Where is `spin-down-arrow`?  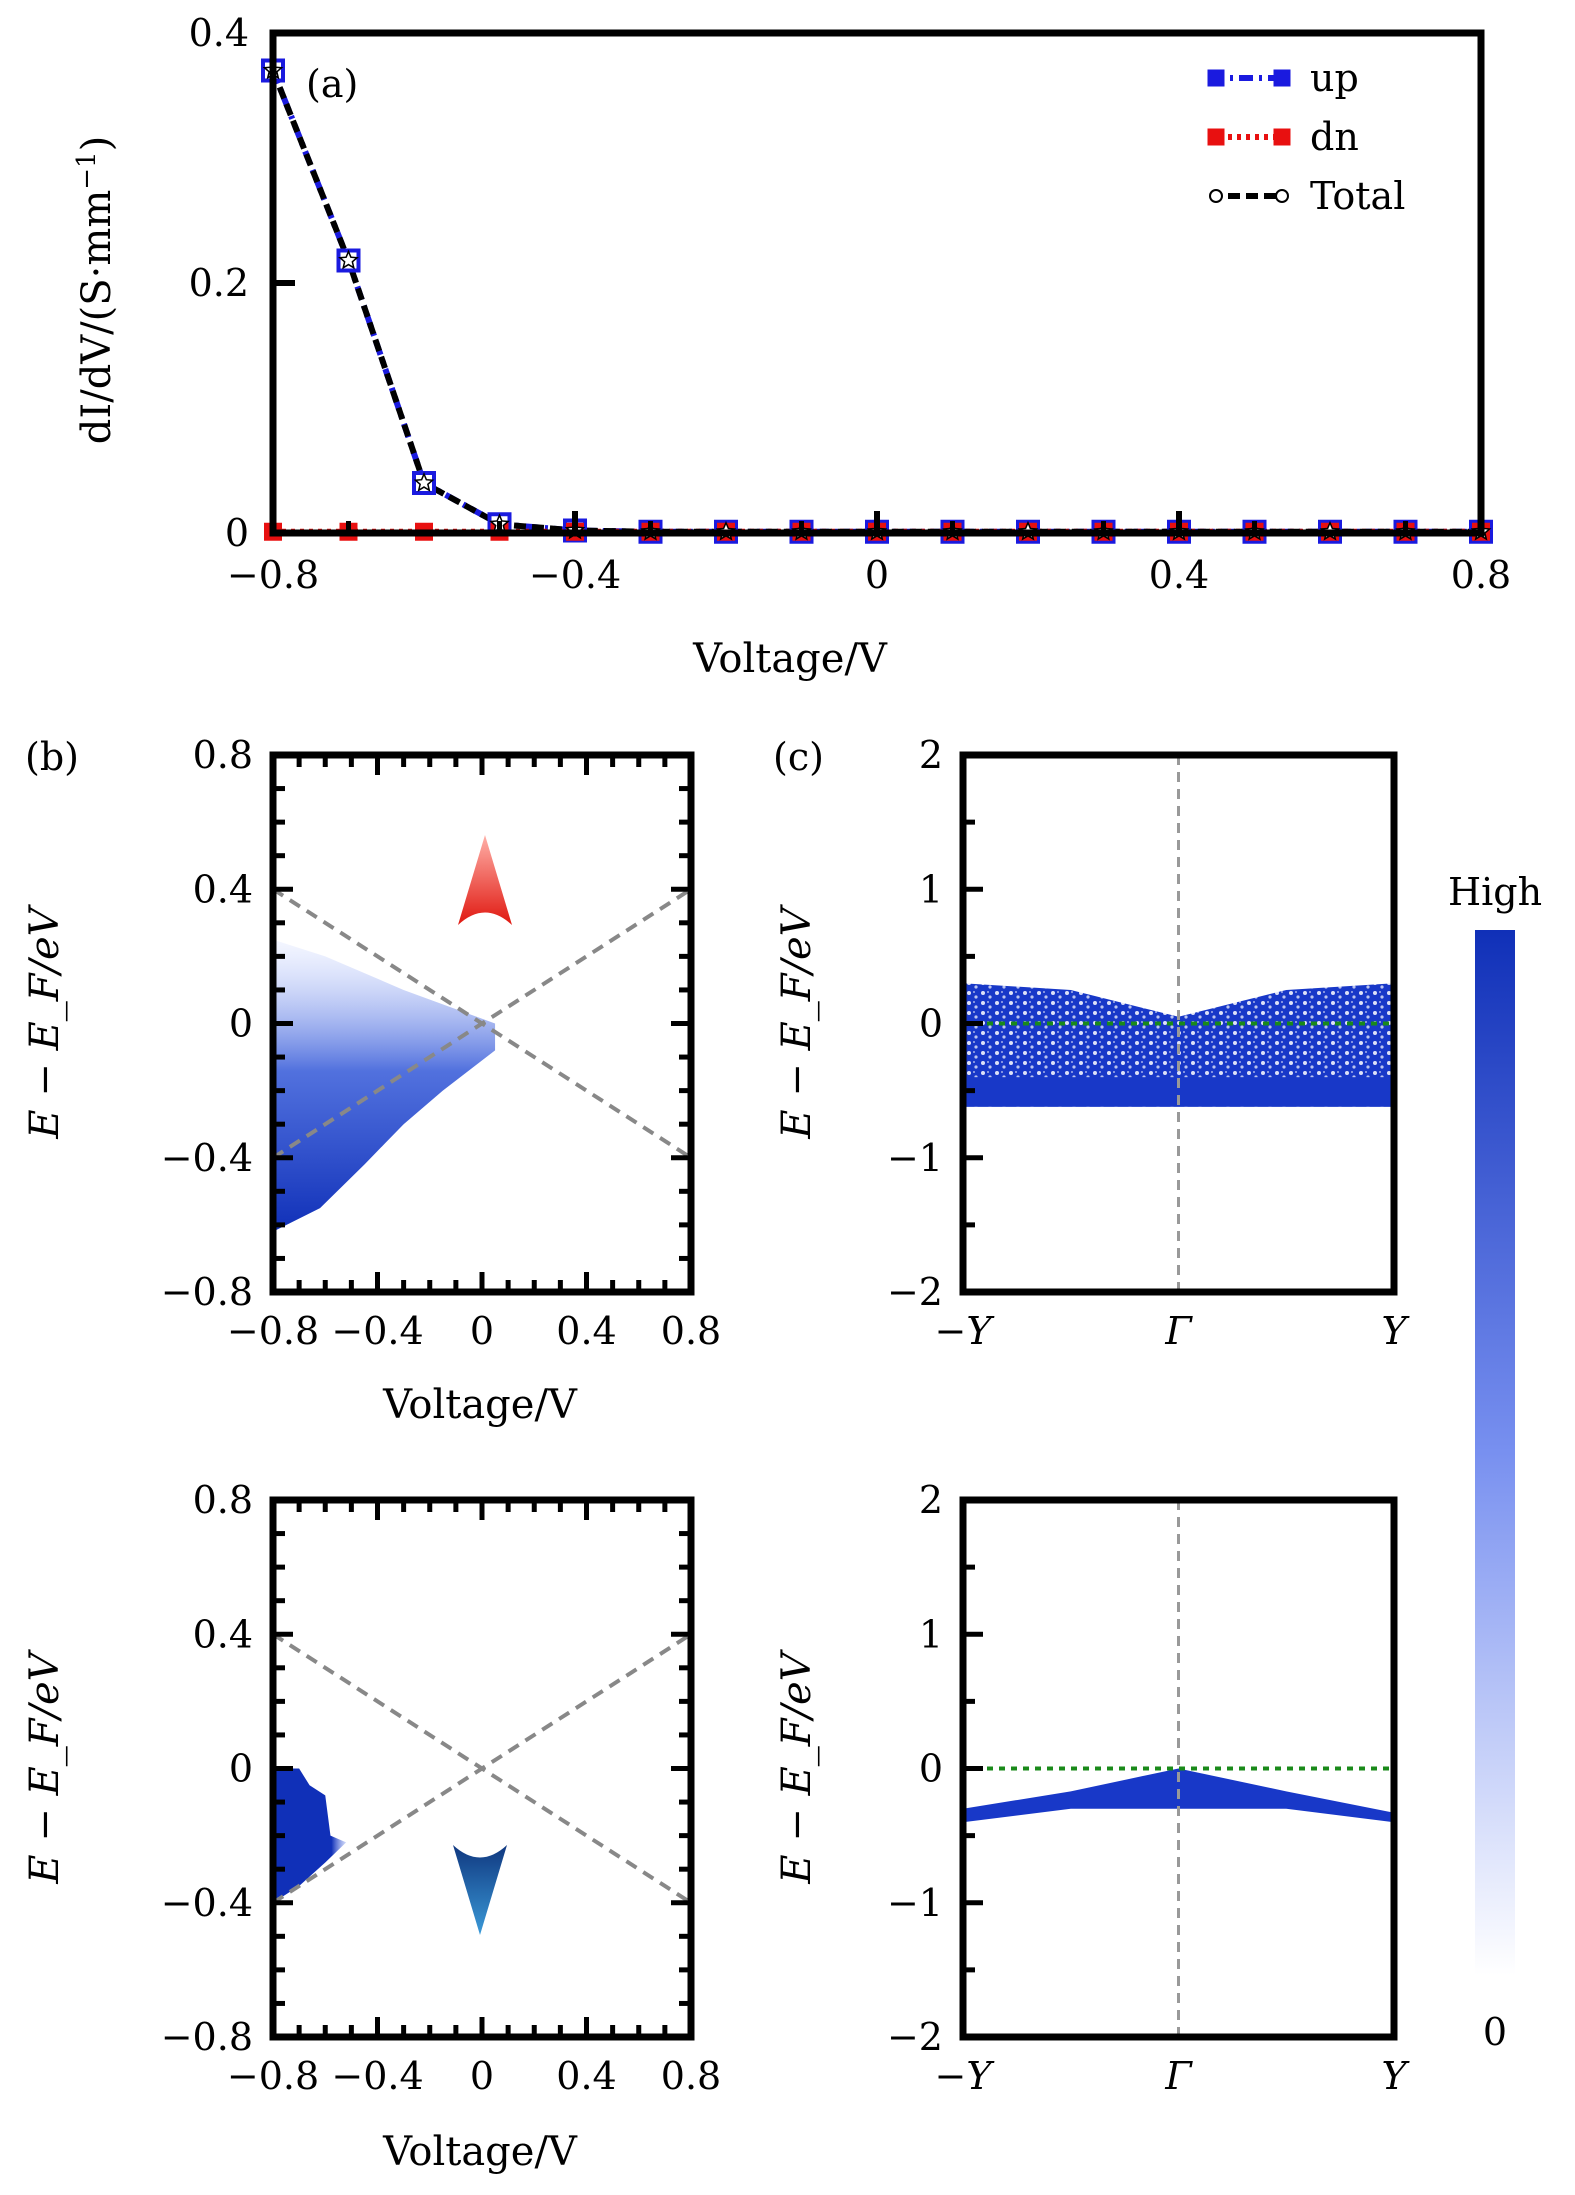
spin-down-arrow is located at coordinates (480, 1890).